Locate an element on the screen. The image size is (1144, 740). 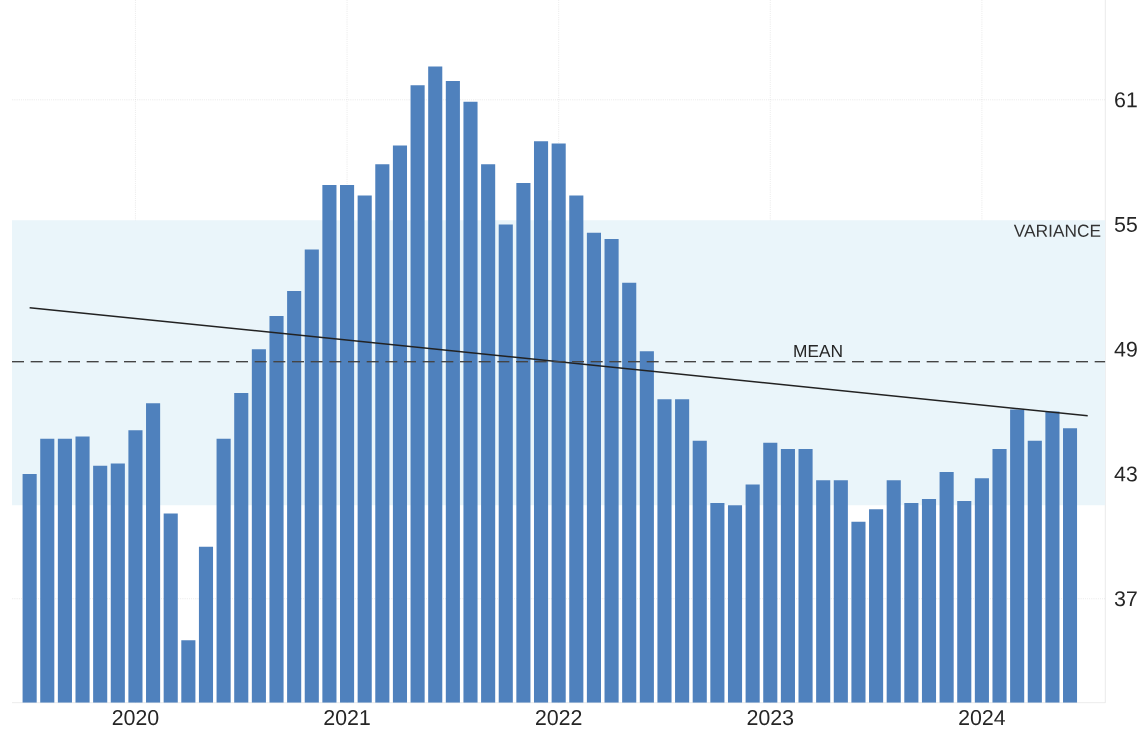
y-tick-label: 49 is located at coordinates (1125, 349).